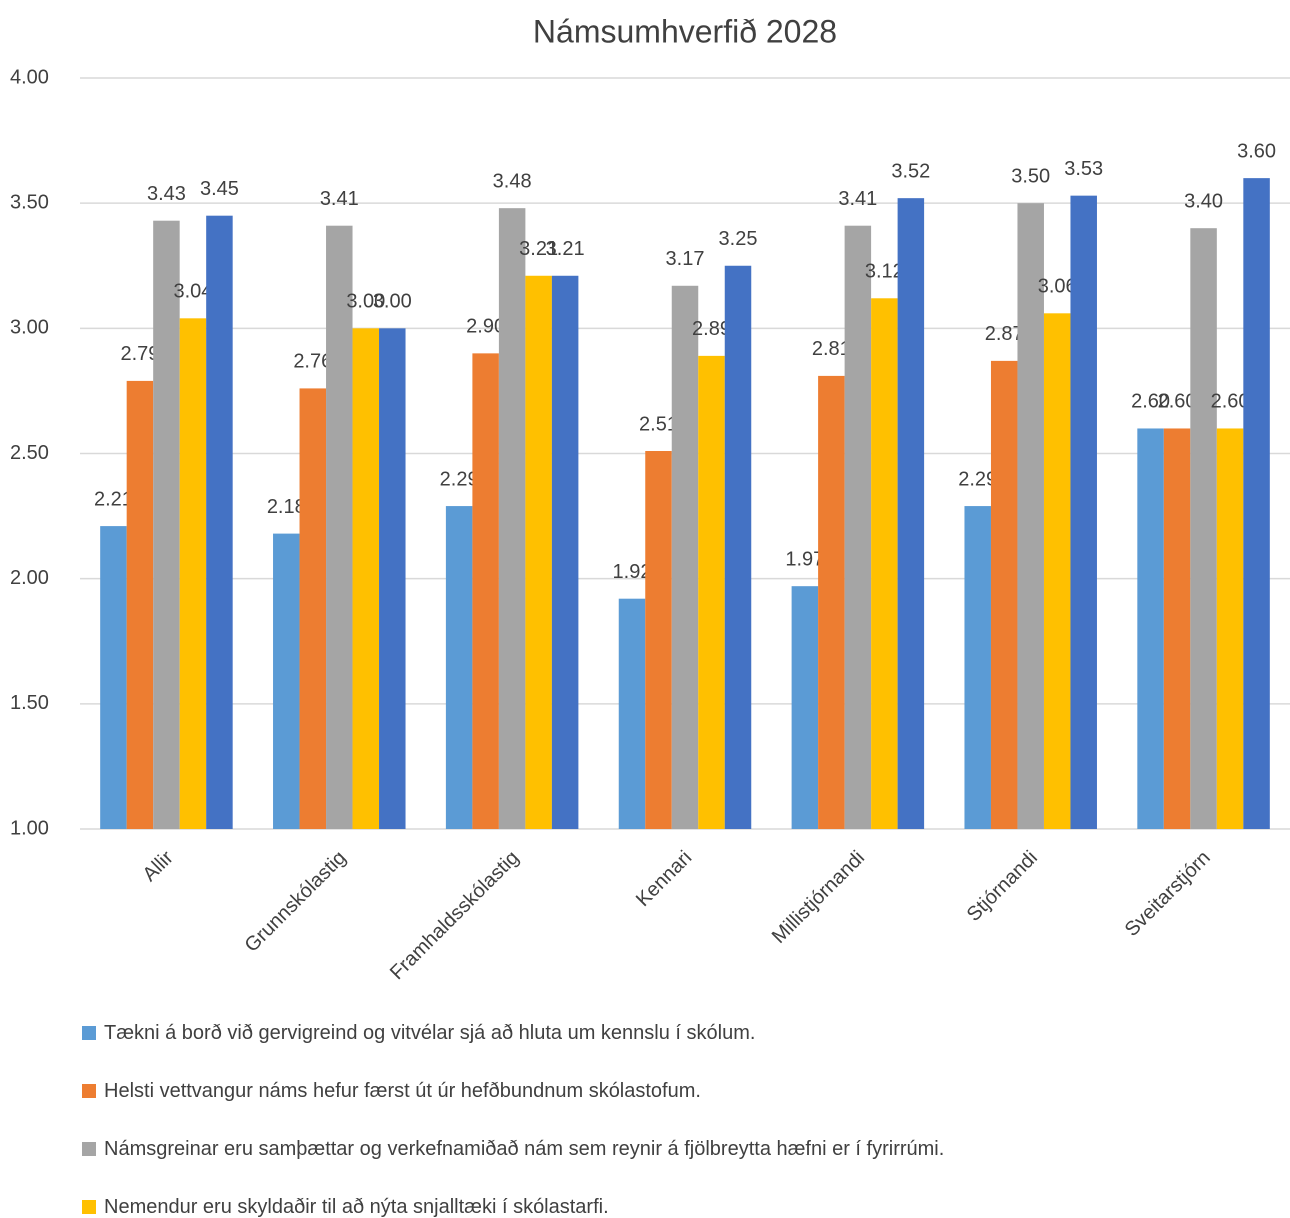 The width and height of the screenshot is (1290, 1218). I want to click on value-label: 3.53, so click(1083, 169).